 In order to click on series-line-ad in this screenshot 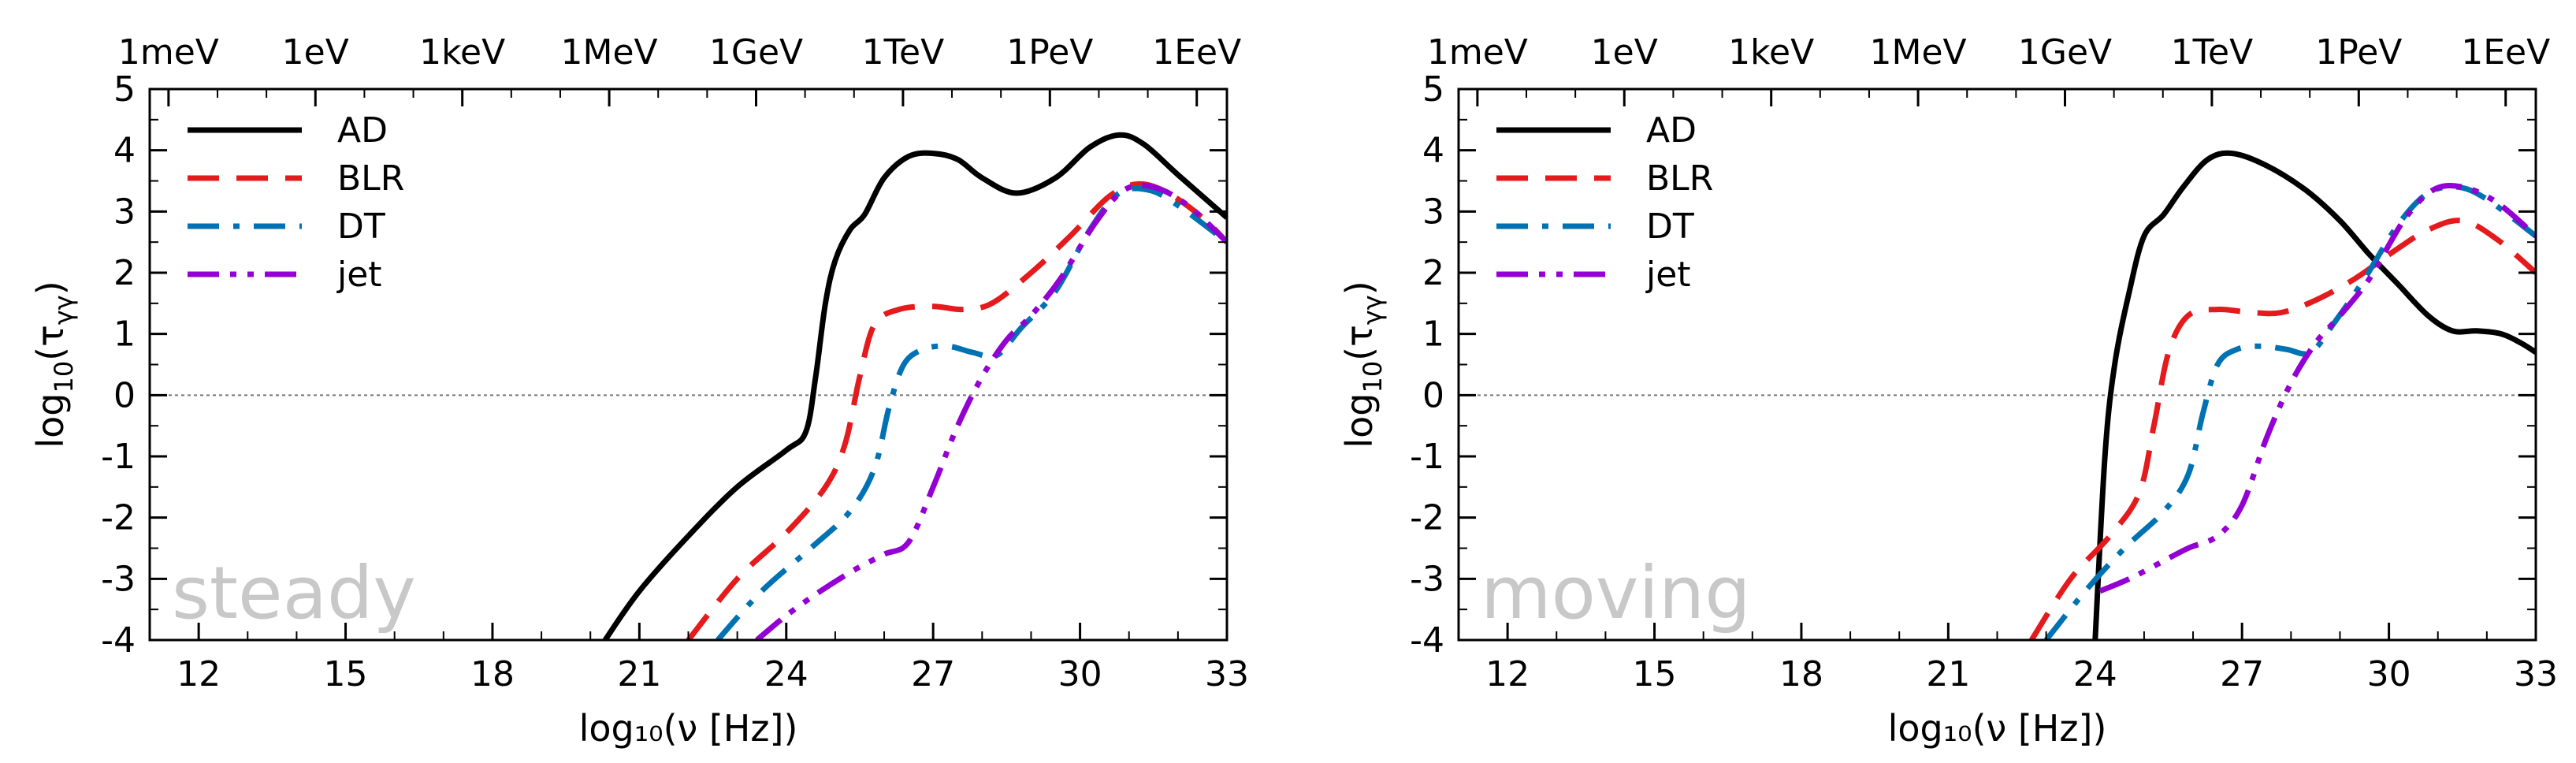, I will do `click(2314, 395)`.